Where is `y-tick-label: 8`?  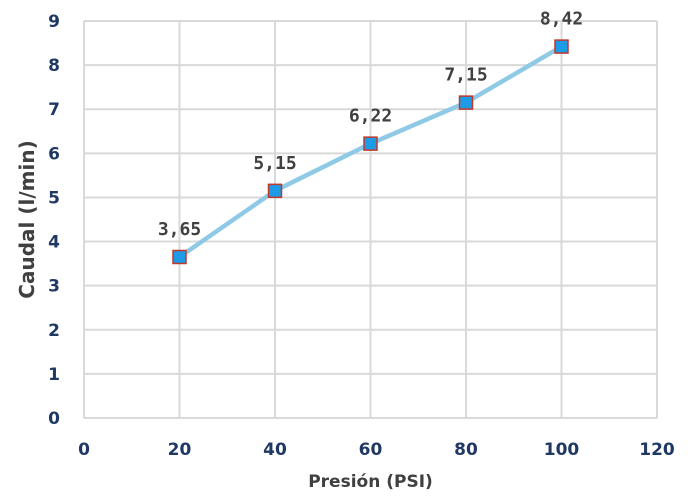 y-tick-label: 8 is located at coordinates (54, 66).